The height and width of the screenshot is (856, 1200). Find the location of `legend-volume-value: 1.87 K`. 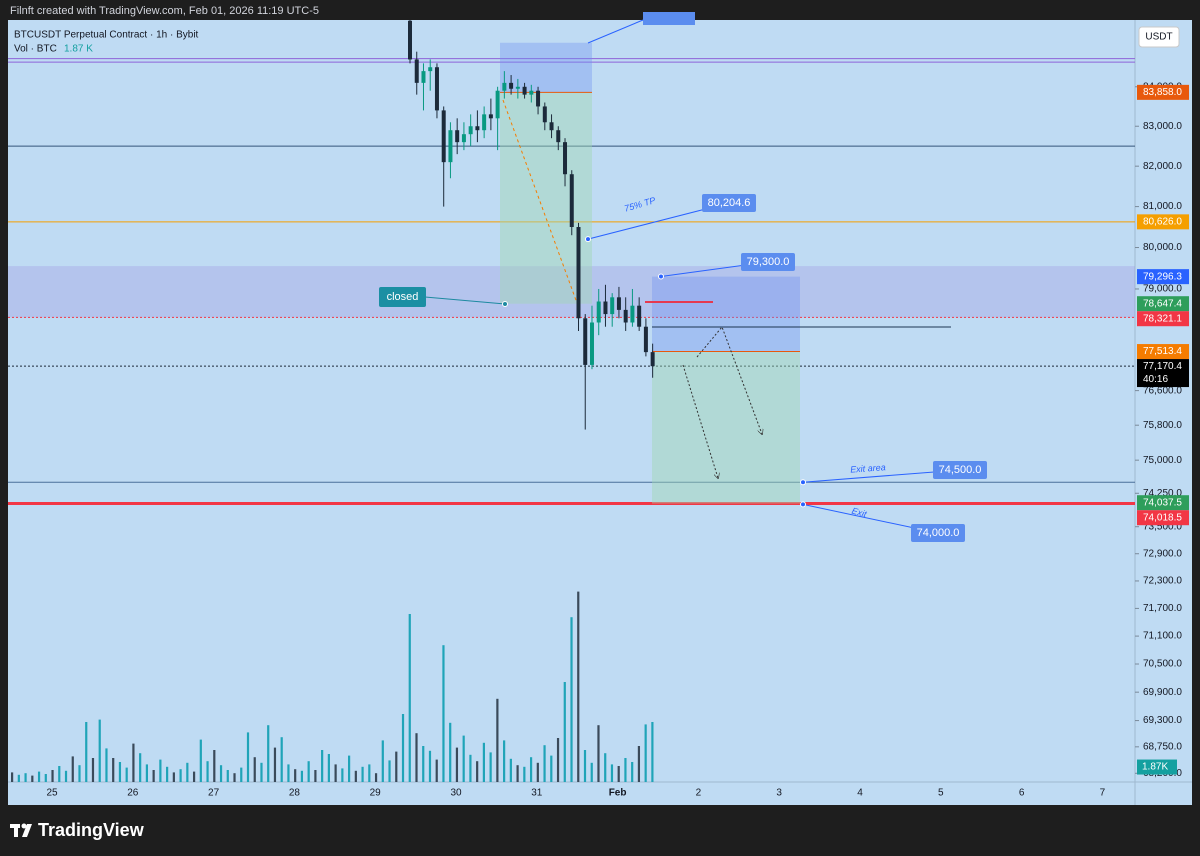

legend-volume-value: 1.87 K is located at coordinates (78, 49).